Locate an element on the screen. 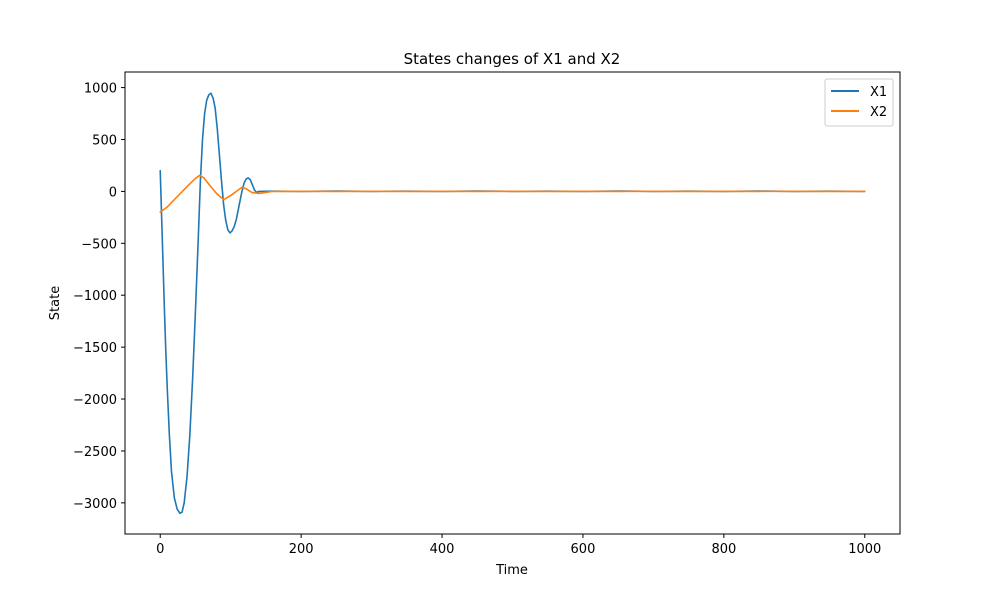 The width and height of the screenshot is (1000, 600). x-tick-label: 200 is located at coordinates (301, 549).